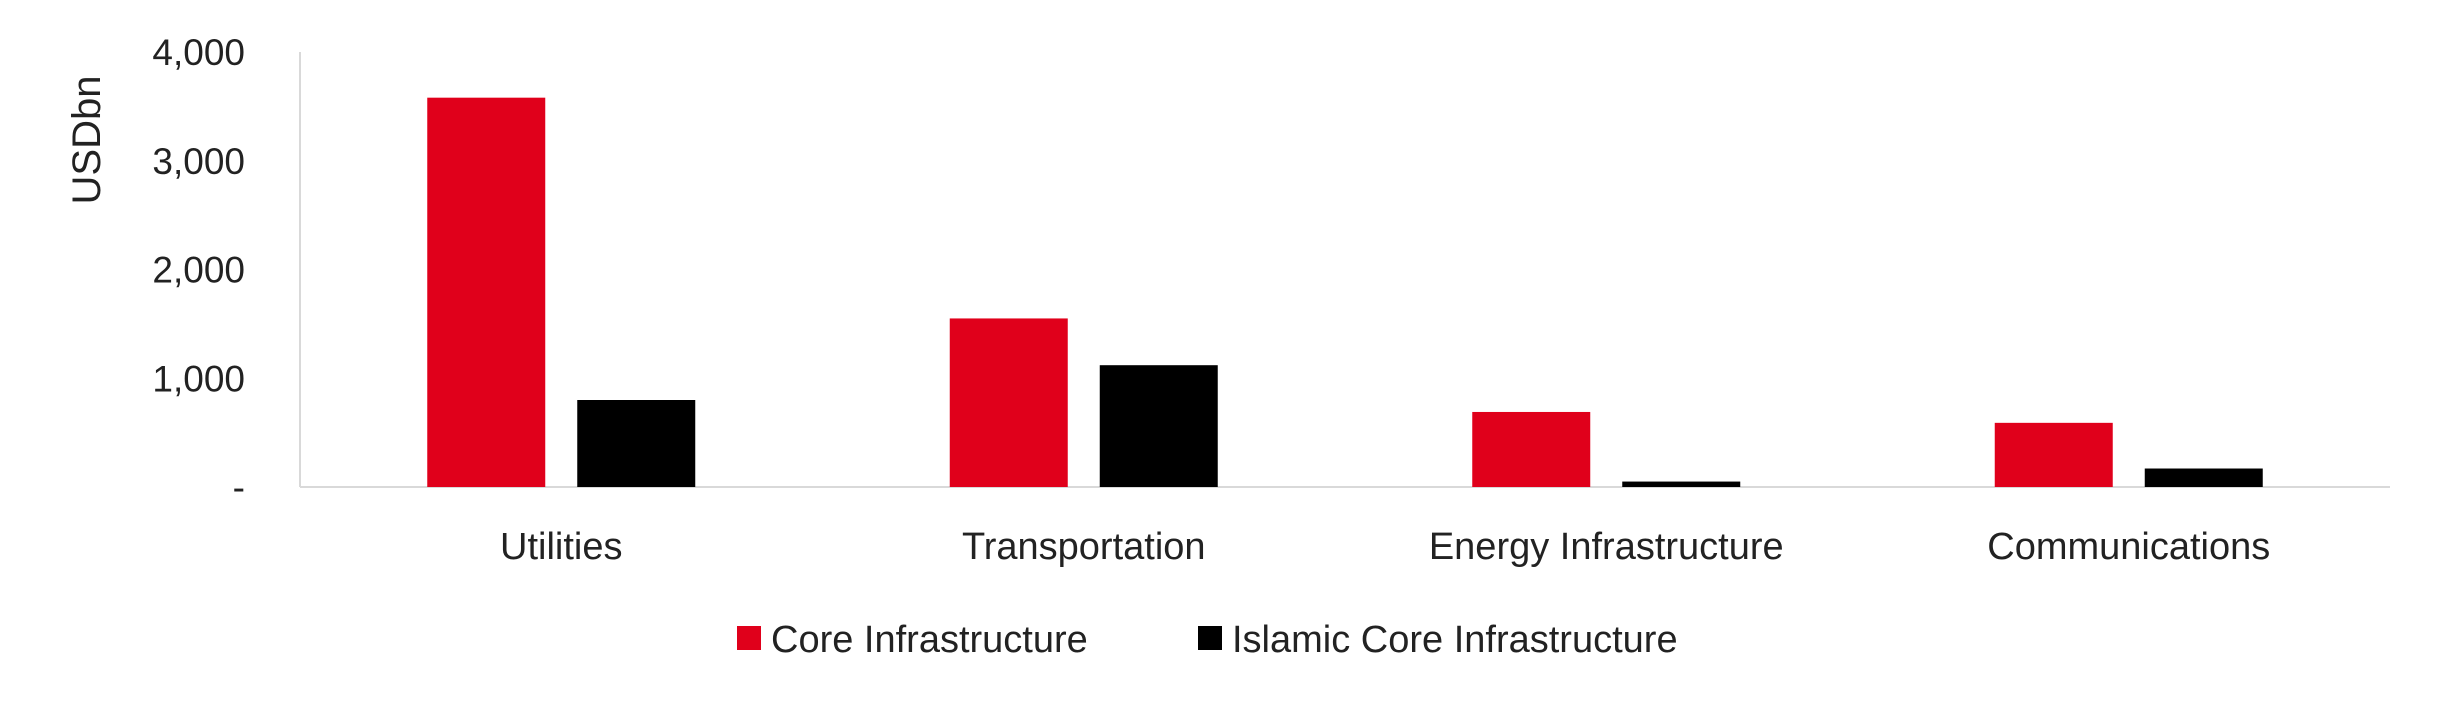 This screenshot has width=2439, height=706. Describe the element at coordinates (87, 140) in the screenshot. I see `y-axis-title: USDbn` at that location.